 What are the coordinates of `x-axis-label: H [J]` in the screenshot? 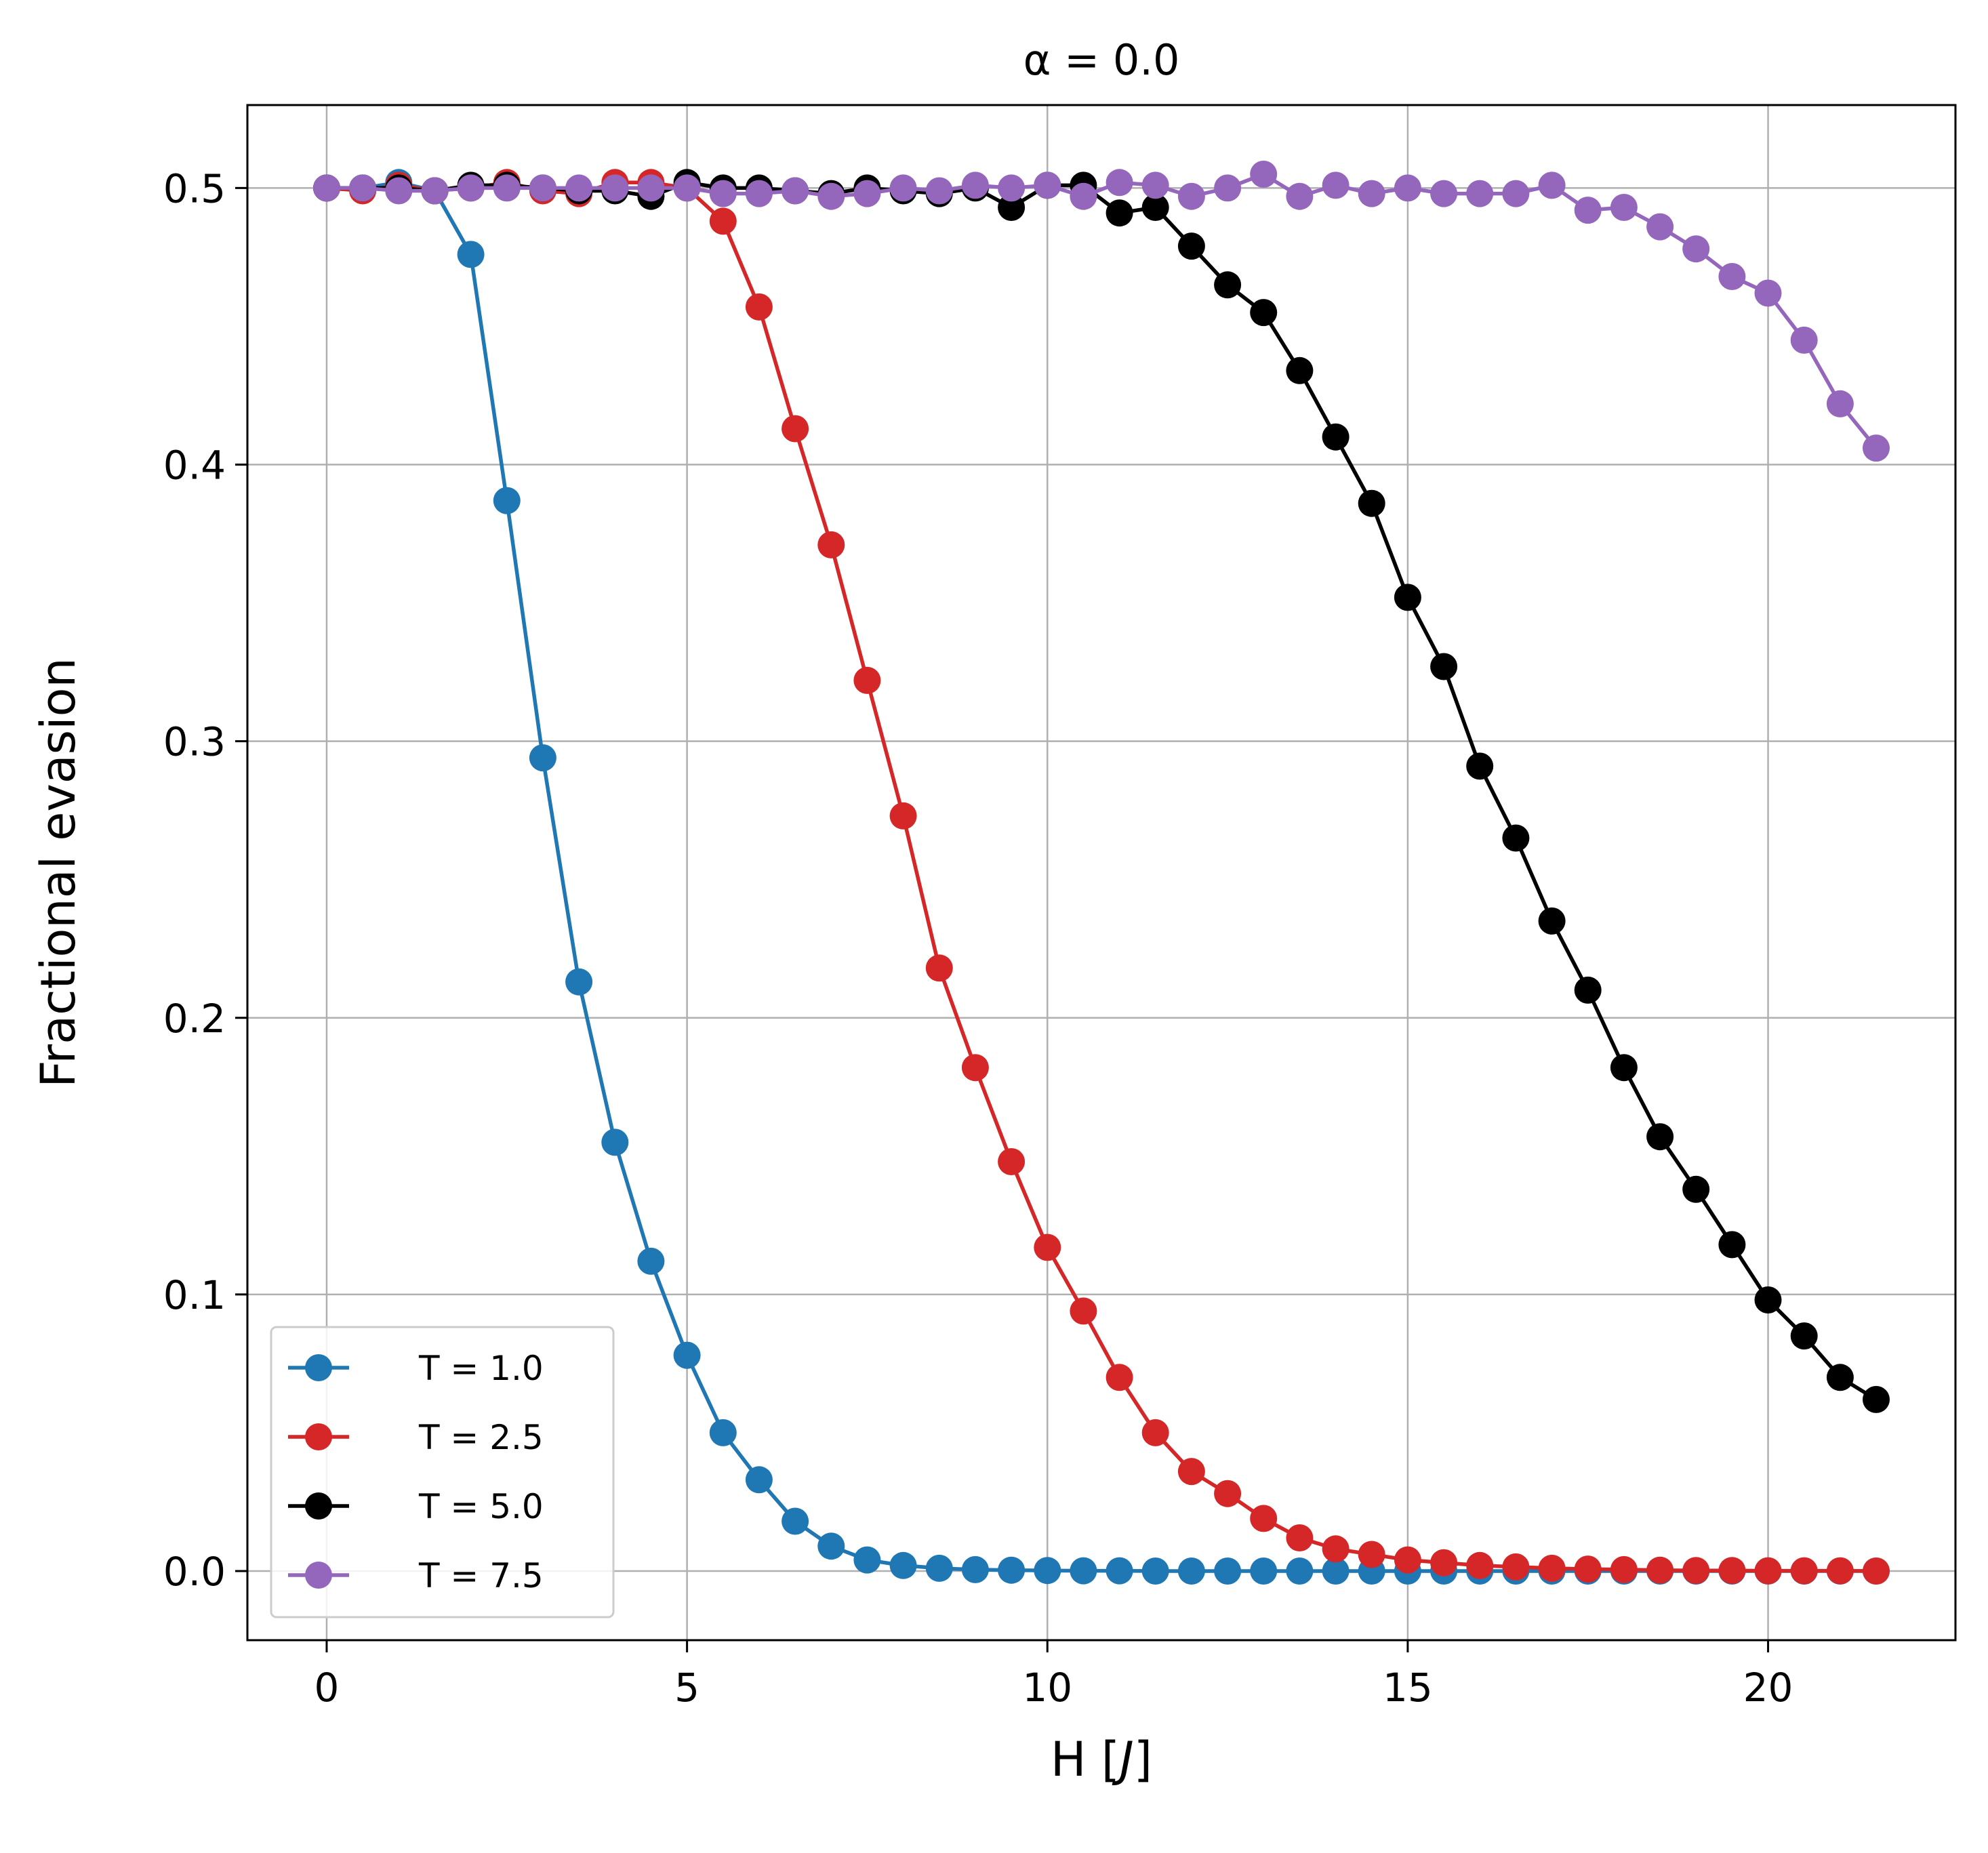 It's located at (1101, 1759).